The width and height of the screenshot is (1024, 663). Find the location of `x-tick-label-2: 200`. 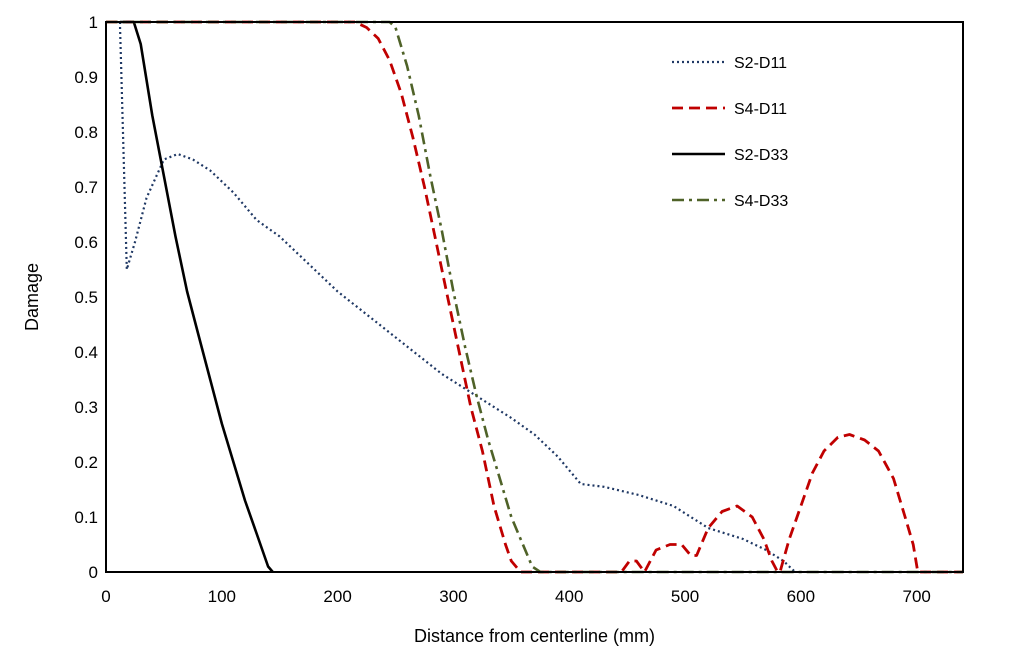

x-tick-label-2: 200 is located at coordinates (337, 596).